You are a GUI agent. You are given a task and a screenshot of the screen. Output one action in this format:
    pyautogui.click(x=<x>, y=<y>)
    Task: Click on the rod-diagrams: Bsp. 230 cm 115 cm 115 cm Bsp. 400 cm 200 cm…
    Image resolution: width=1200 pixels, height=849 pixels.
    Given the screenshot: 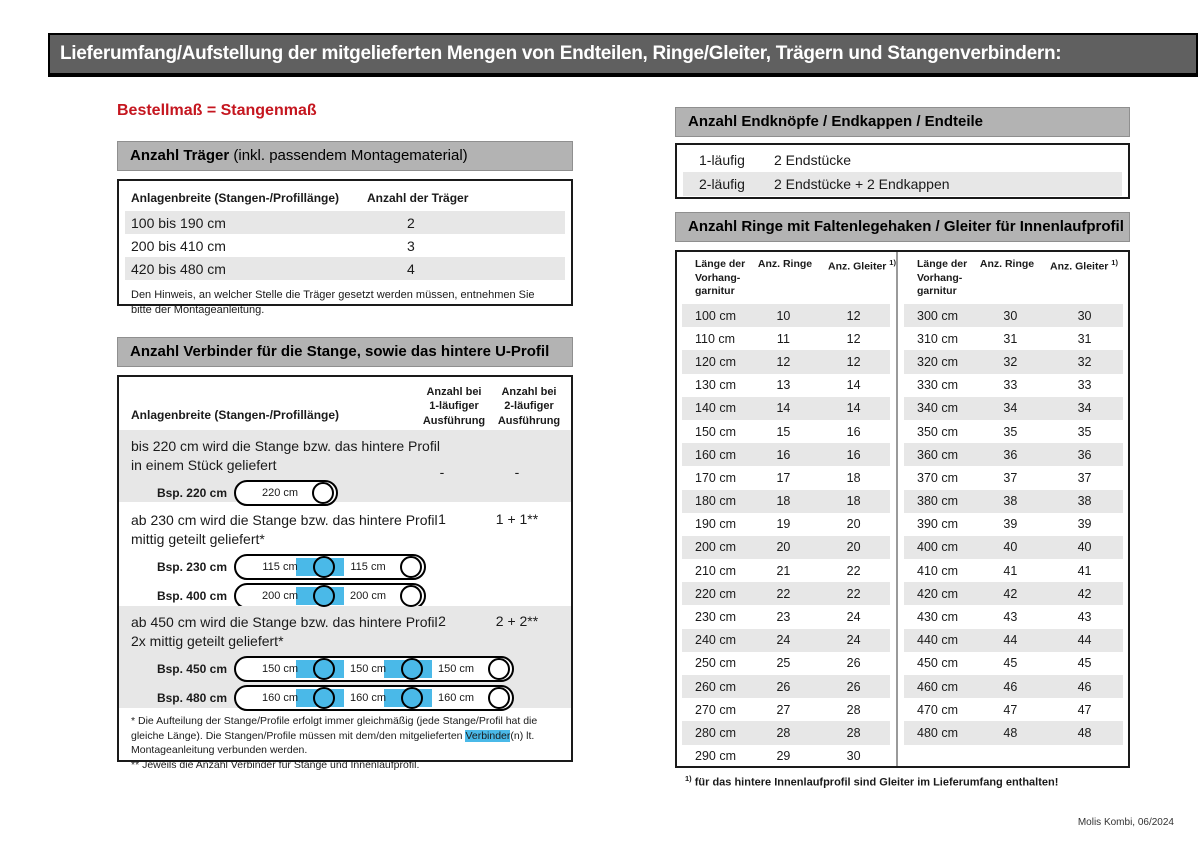 What is the action you would take?
    pyautogui.click(x=351, y=582)
    